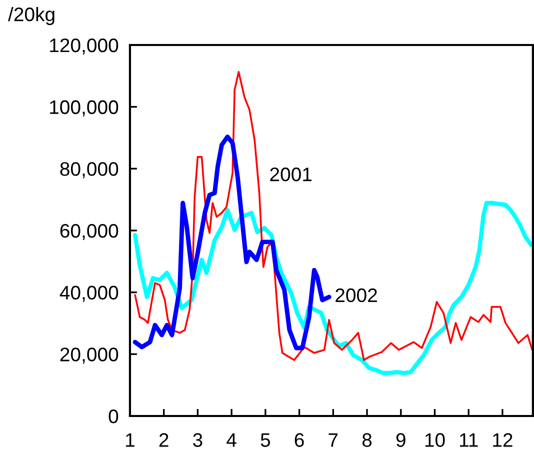 This screenshot has width=534, height=465. What do you see at coordinates (502, 440) in the screenshot?
I see `x-tick-label: 12` at bounding box center [502, 440].